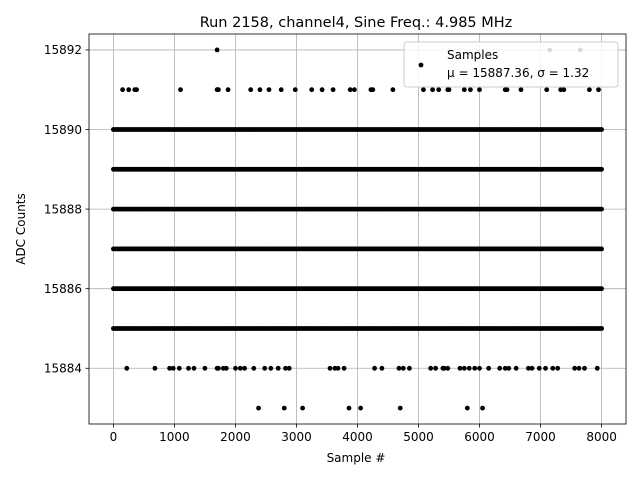  What do you see at coordinates (114, 437) in the screenshot?
I see `x-tick-label: 0` at bounding box center [114, 437].